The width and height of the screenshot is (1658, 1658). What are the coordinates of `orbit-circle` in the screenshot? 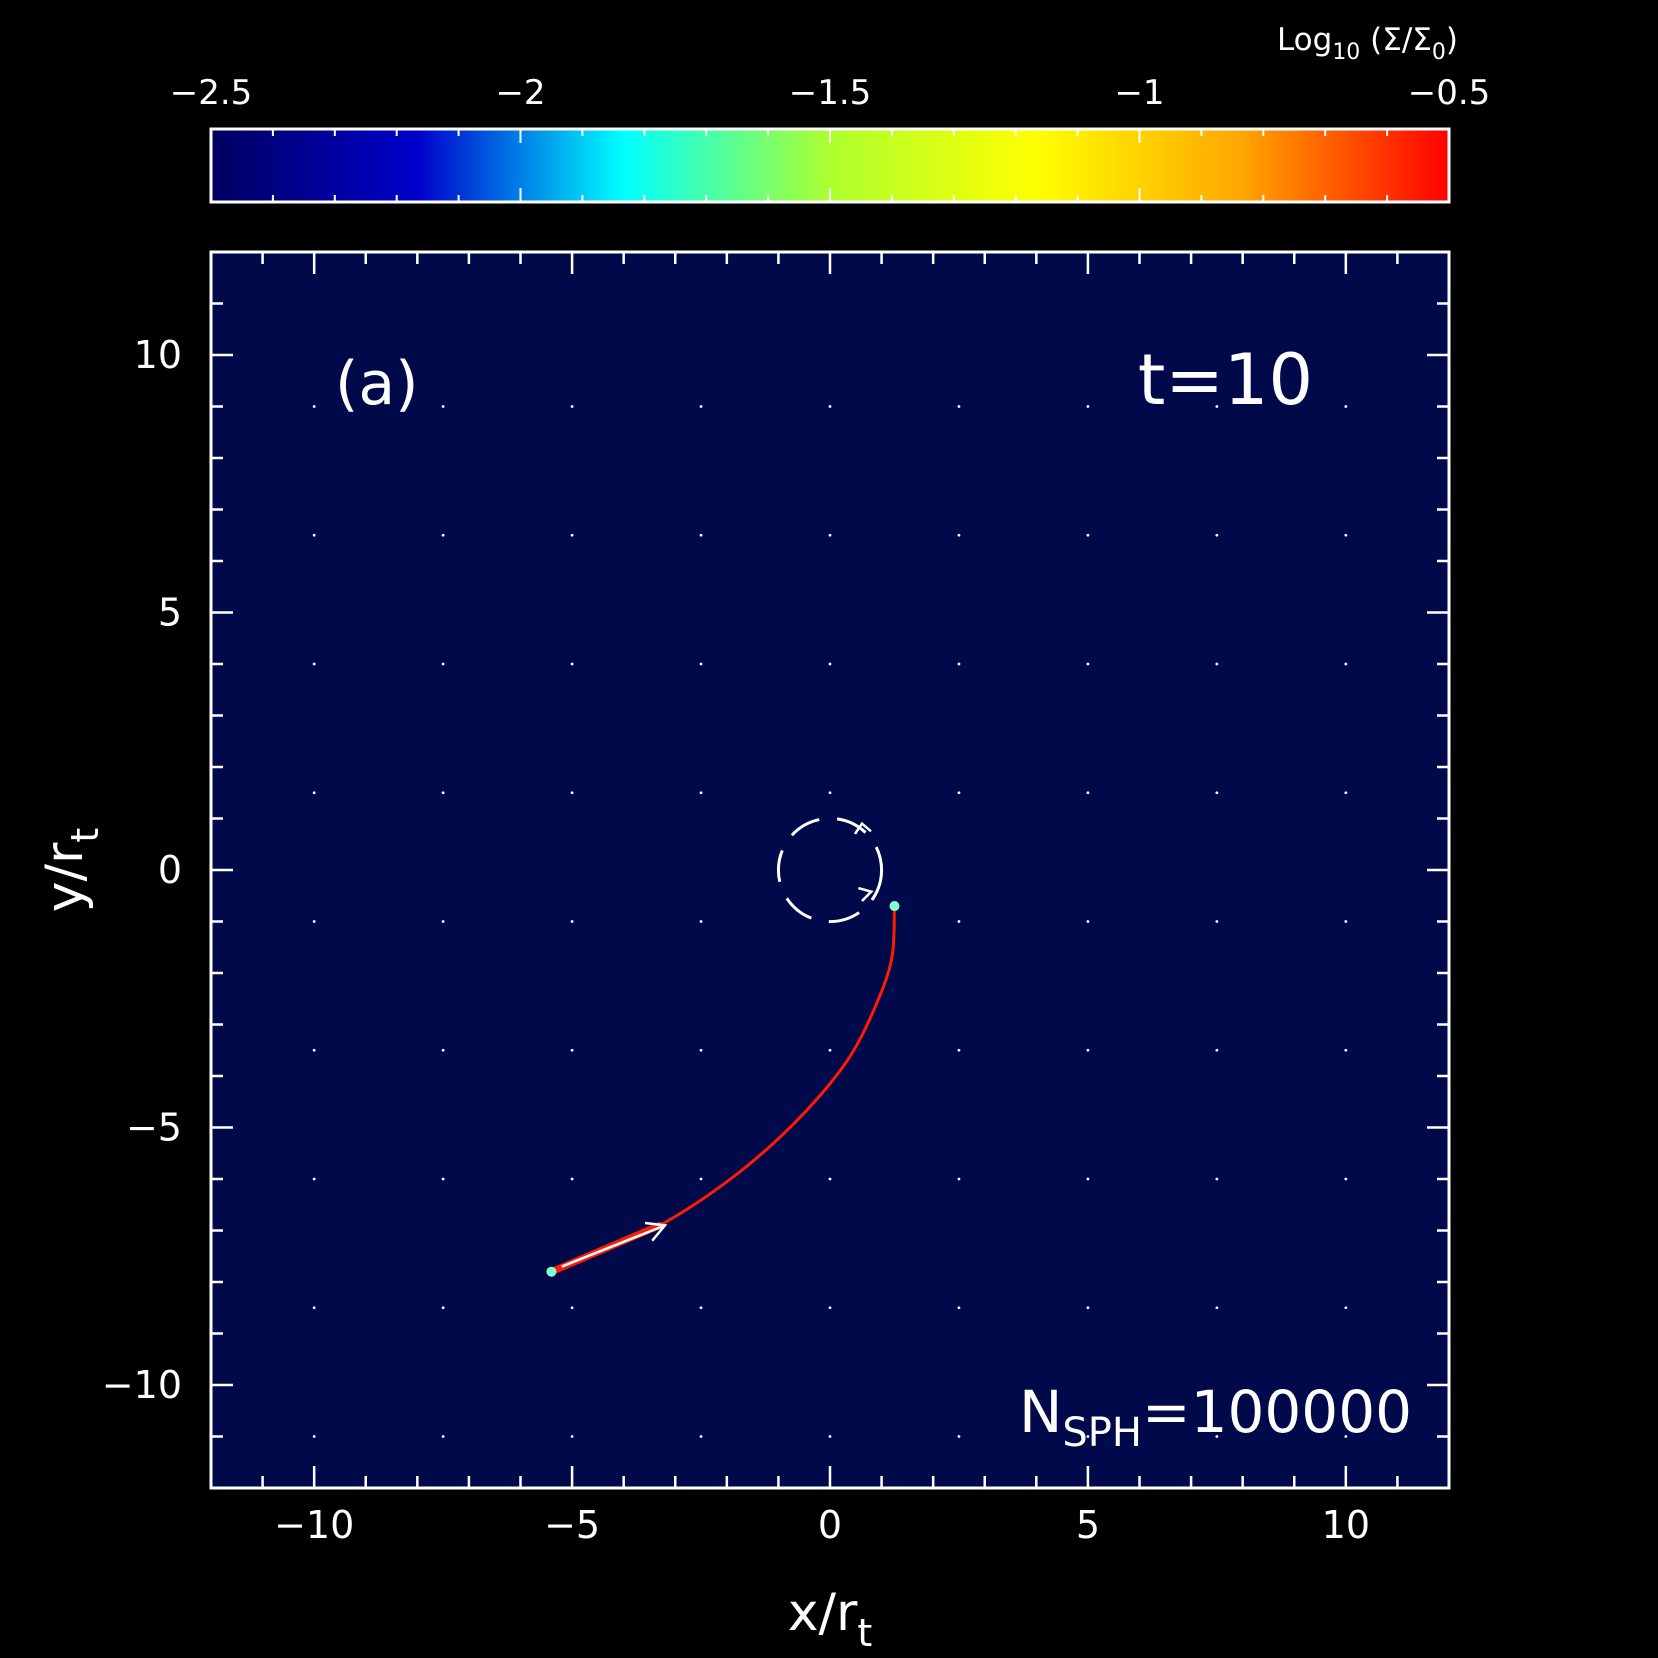 It's located at (830, 870).